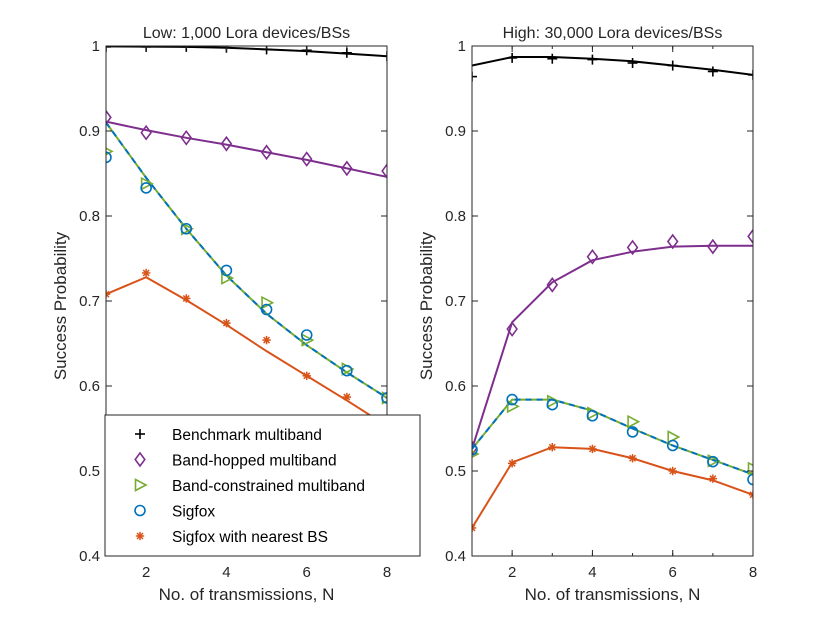  Describe the element at coordinates (673, 572) in the screenshot. I see `x-tick-label: 6` at that location.